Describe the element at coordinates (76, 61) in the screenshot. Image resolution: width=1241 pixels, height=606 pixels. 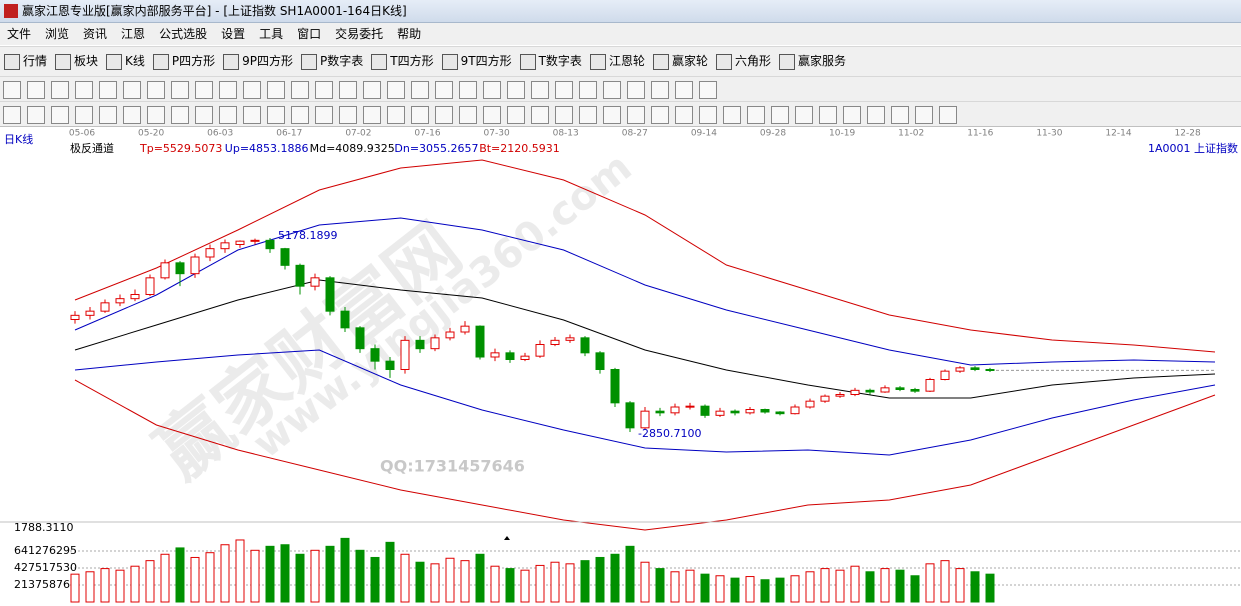
I see `toolbar-button: 板块` at that location.